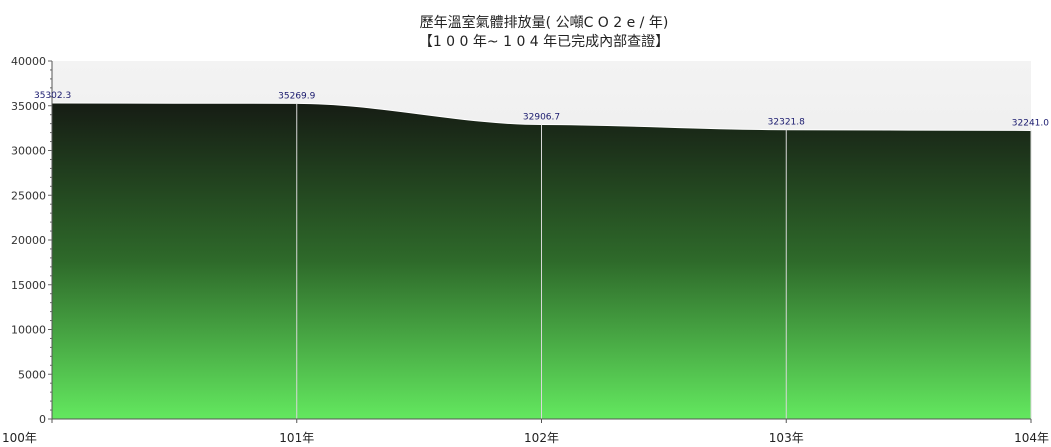 The image size is (1051, 447). Describe the element at coordinates (19, 438) in the screenshot. I see `x-tick-label: 100年` at that location.